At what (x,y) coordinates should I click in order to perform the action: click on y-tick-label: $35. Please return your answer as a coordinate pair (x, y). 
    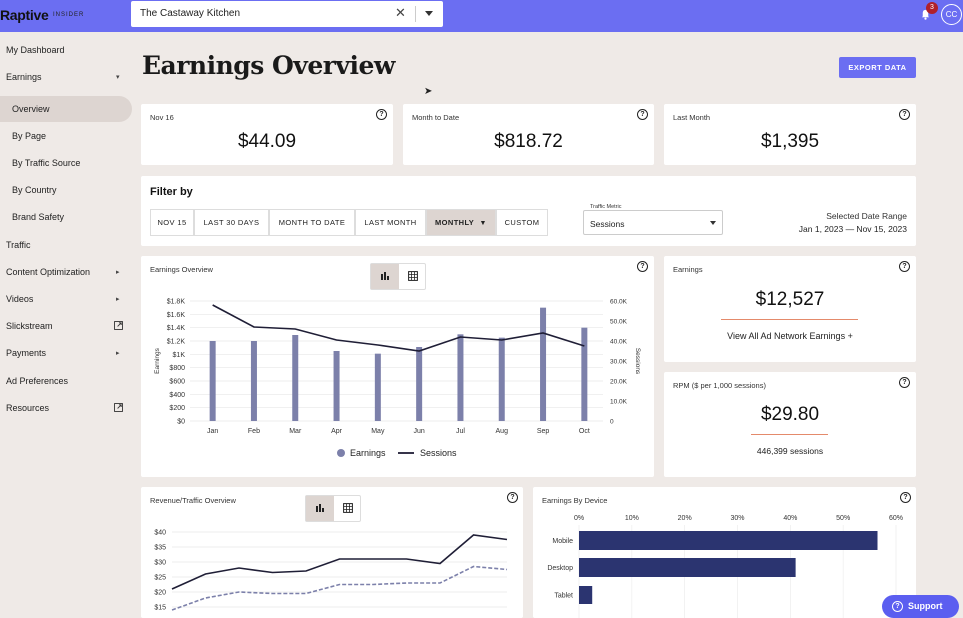
    Looking at the image, I should click on (160, 548).